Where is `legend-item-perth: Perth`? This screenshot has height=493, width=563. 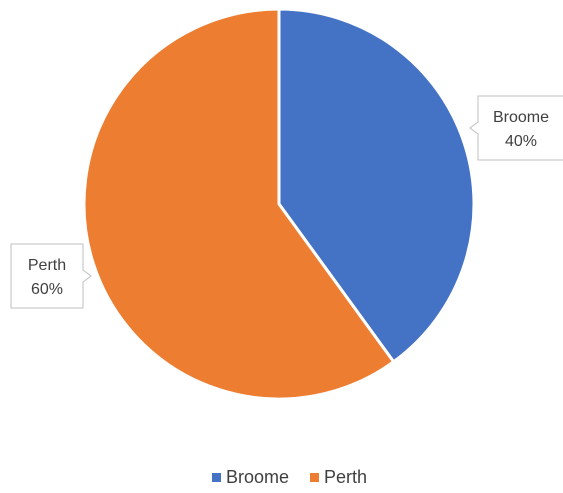 legend-item-perth: Perth is located at coordinates (338, 477).